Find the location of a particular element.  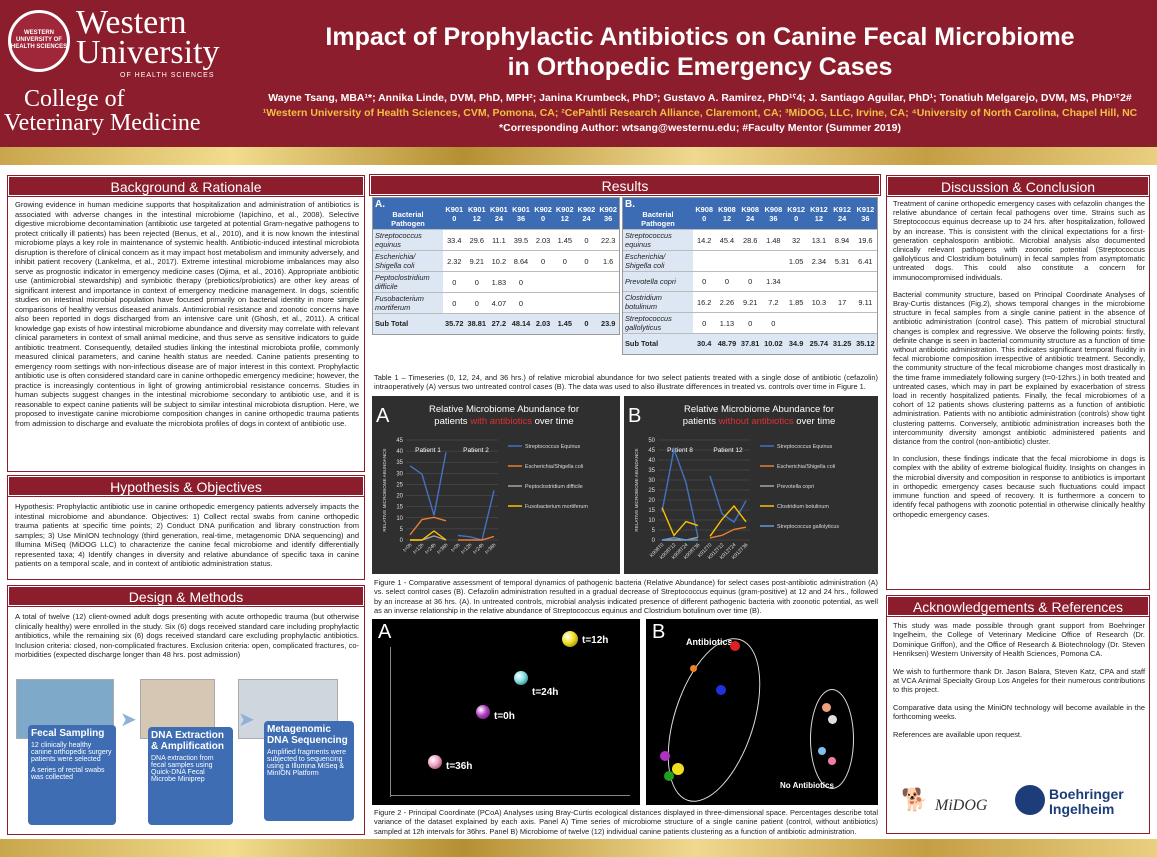

table-header-cell: K908 12 is located at coordinates (727, 214).